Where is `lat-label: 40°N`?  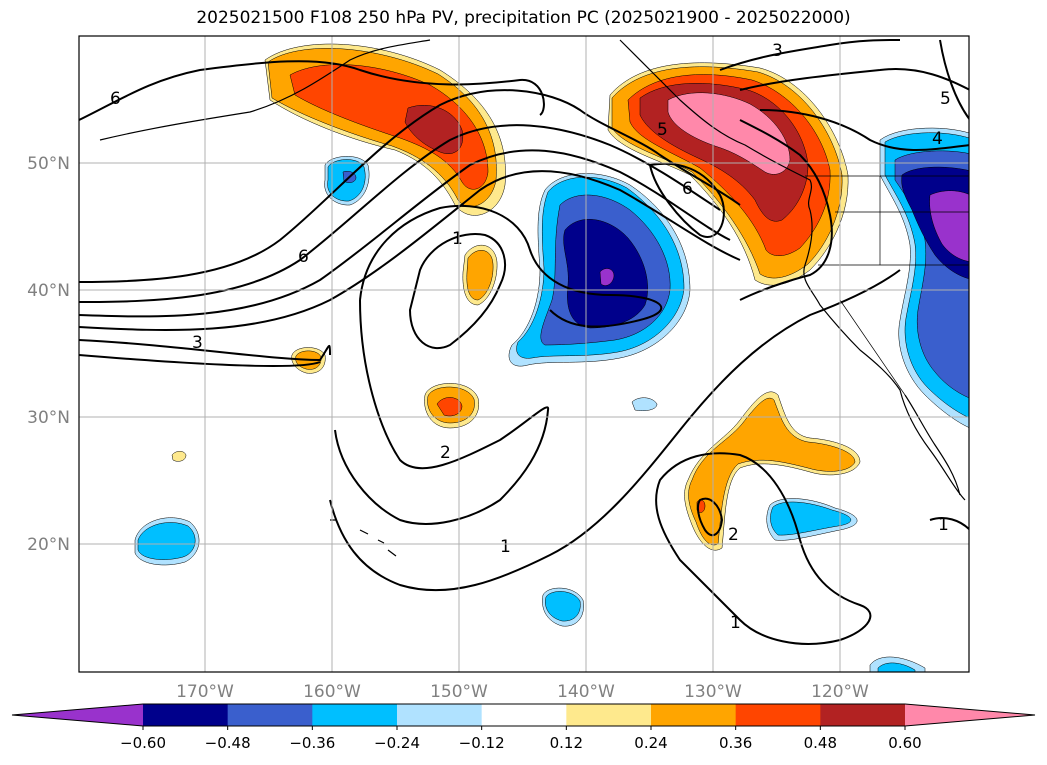 lat-label: 40°N is located at coordinates (48, 291).